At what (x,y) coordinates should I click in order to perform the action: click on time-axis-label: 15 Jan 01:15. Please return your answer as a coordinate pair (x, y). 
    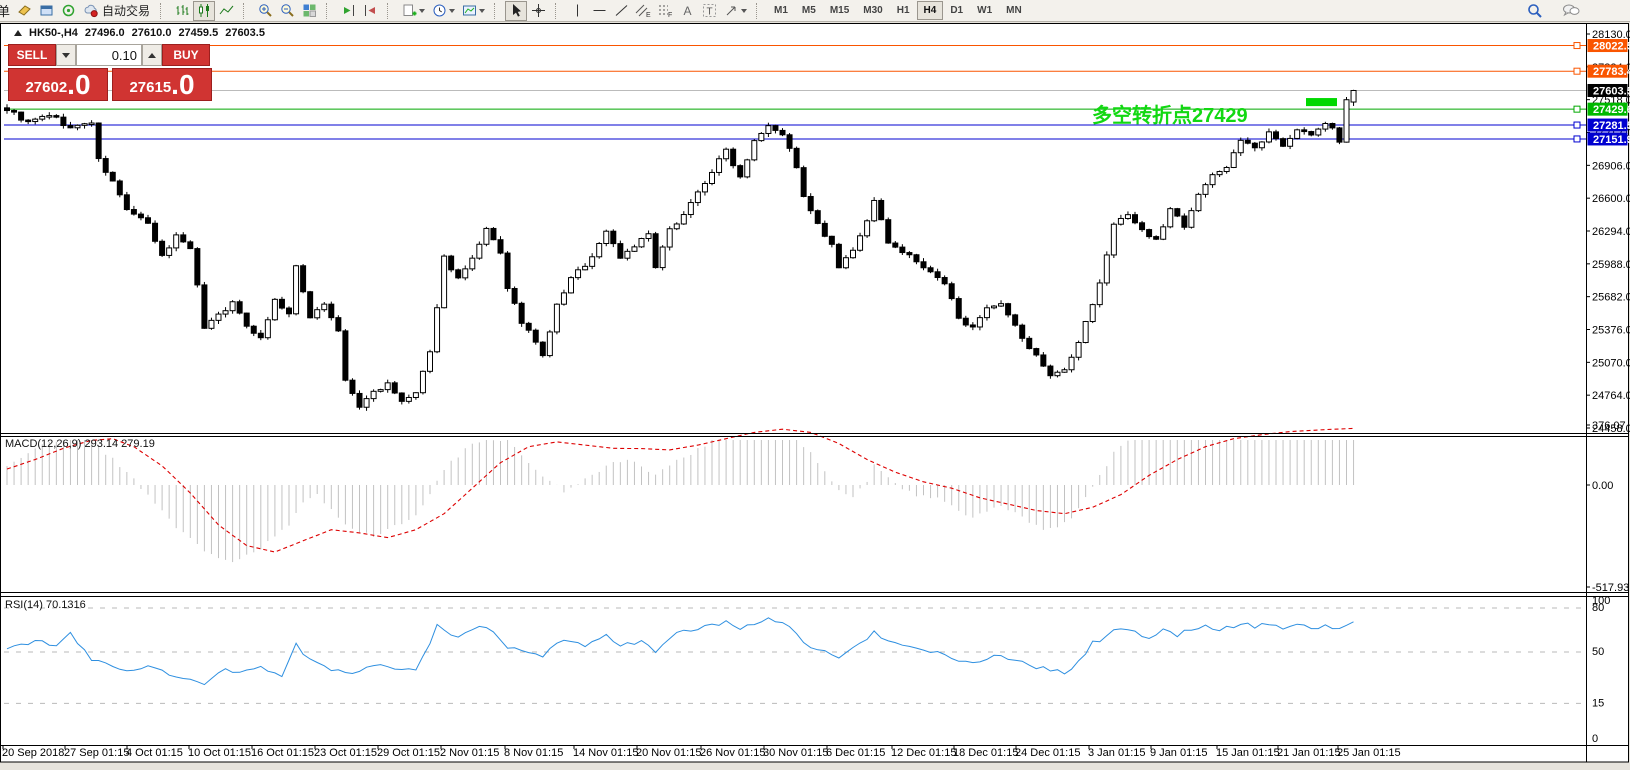
    Looking at the image, I should click on (1248, 753).